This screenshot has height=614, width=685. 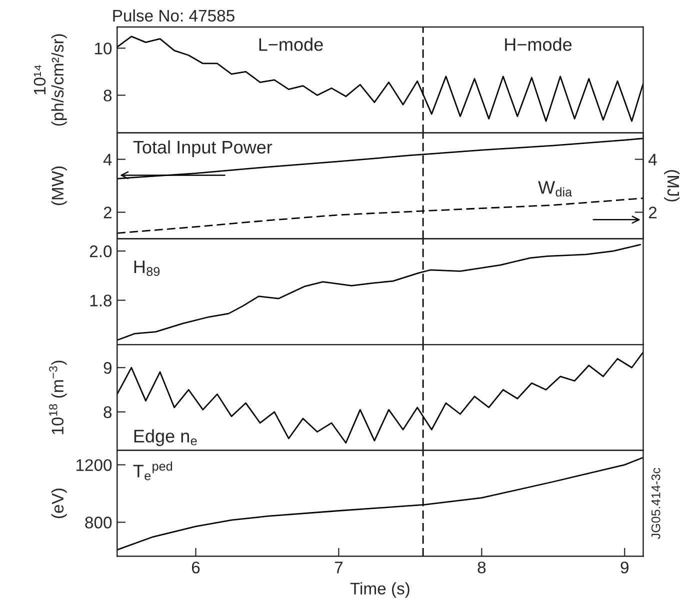 What do you see at coordinates (652, 212) in the screenshot?
I see `y2-tick-label: 2` at bounding box center [652, 212].